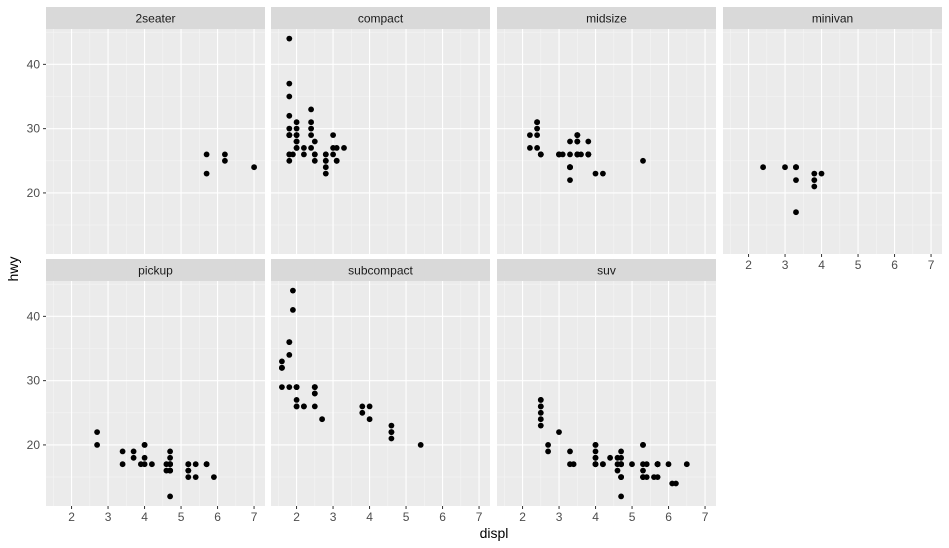  Describe the element at coordinates (34, 64) in the screenshot. I see `y-tick-label: 40` at that location.